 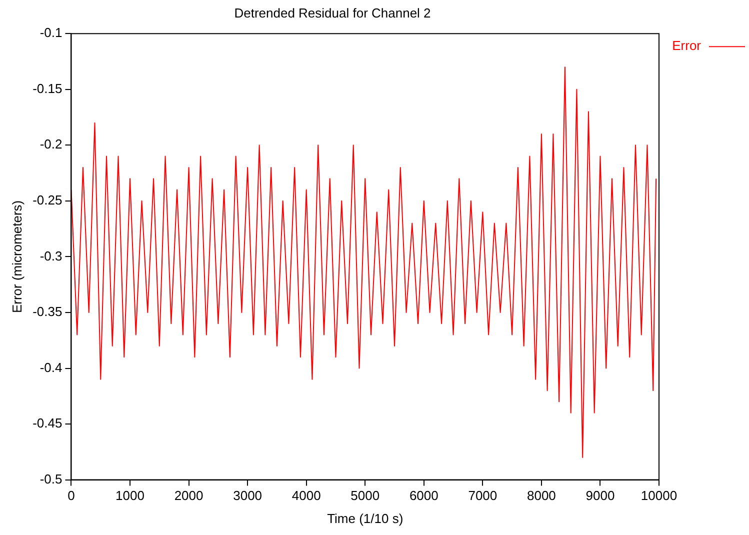 I want to click on y-tick-label: -0.3, so click(x=51, y=256).